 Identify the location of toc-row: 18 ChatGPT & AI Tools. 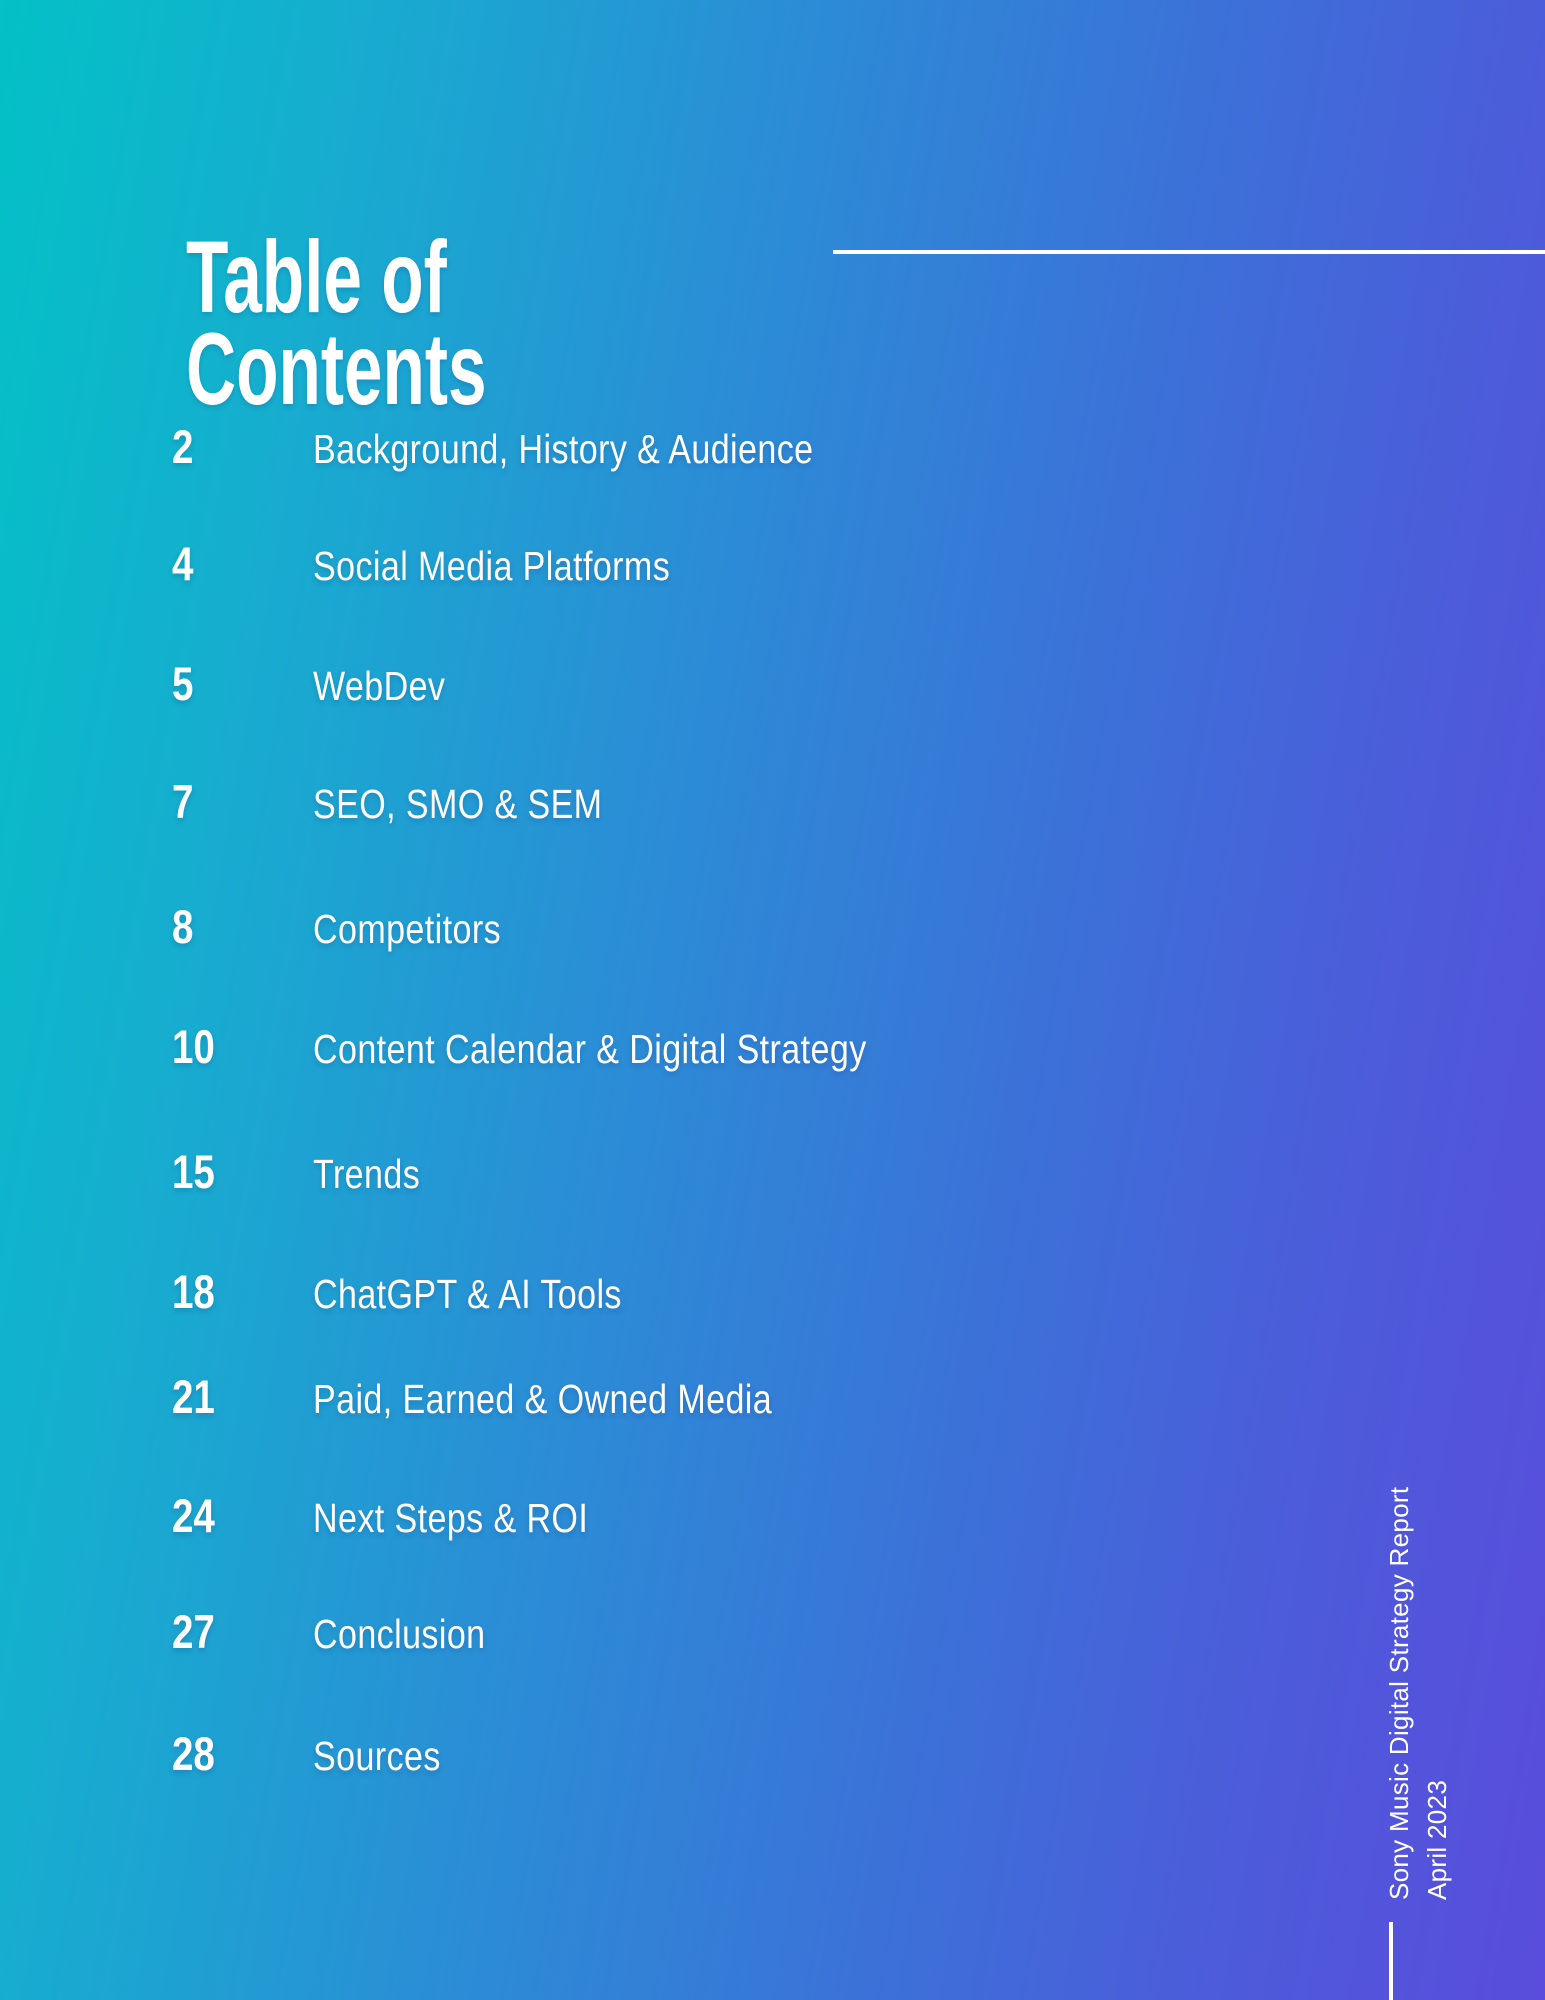
(428, 1293).